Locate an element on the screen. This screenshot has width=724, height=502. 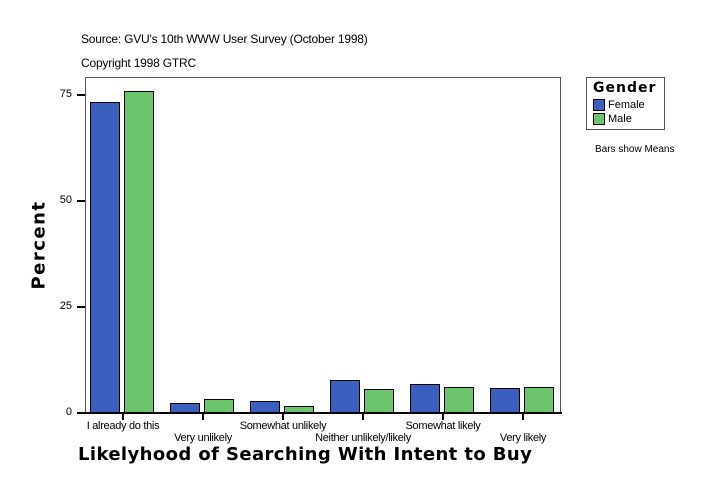
x-category-label: I already do this is located at coordinates (123, 426).